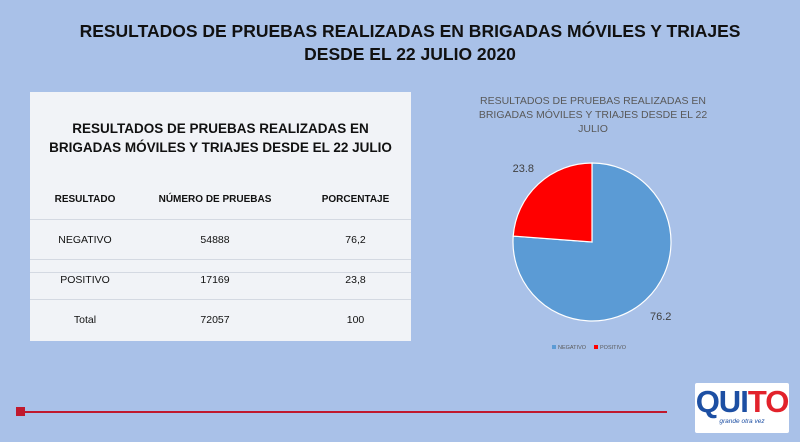 Image resolution: width=800 pixels, height=442 pixels. What do you see at coordinates (215, 279) in the screenshot?
I see `cell-numero: 17169` at bounding box center [215, 279].